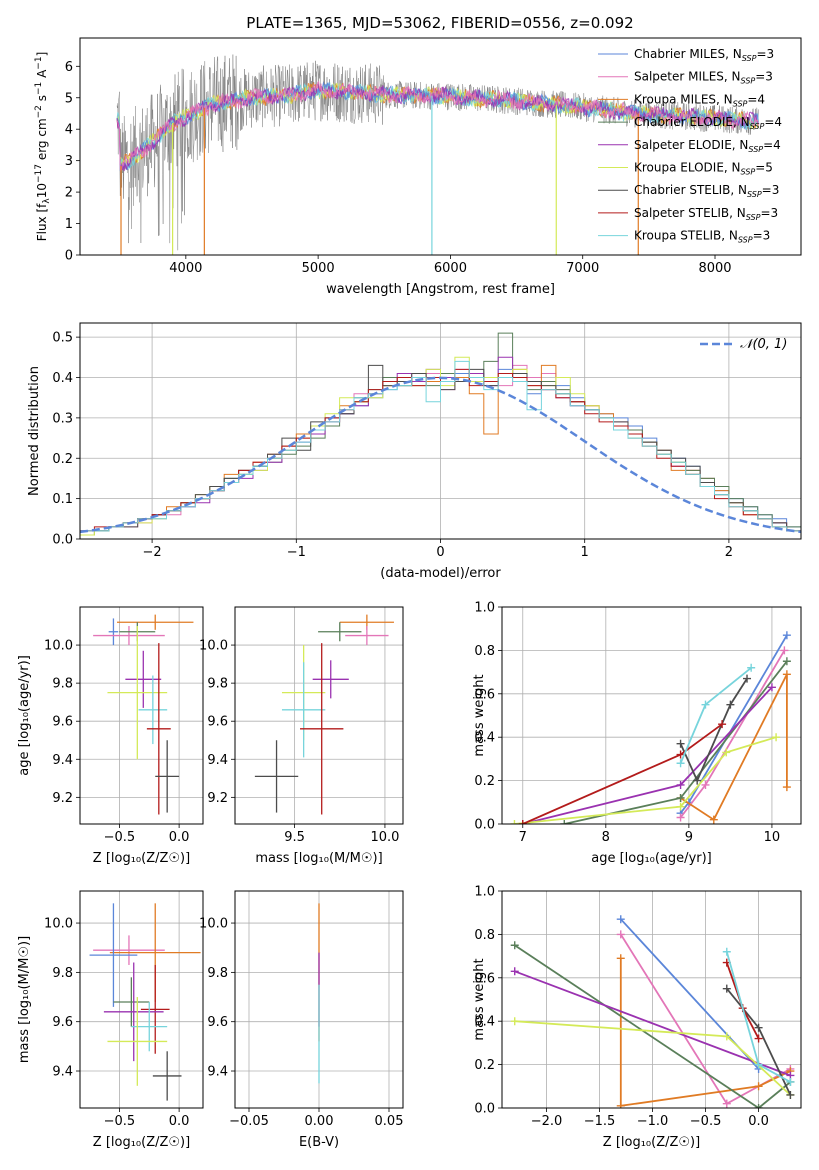 The width and height of the screenshot is (819, 1170). What do you see at coordinates (62, 499) in the screenshot?
I see `y-tick-label: 0.1` at bounding box center [62, 499].